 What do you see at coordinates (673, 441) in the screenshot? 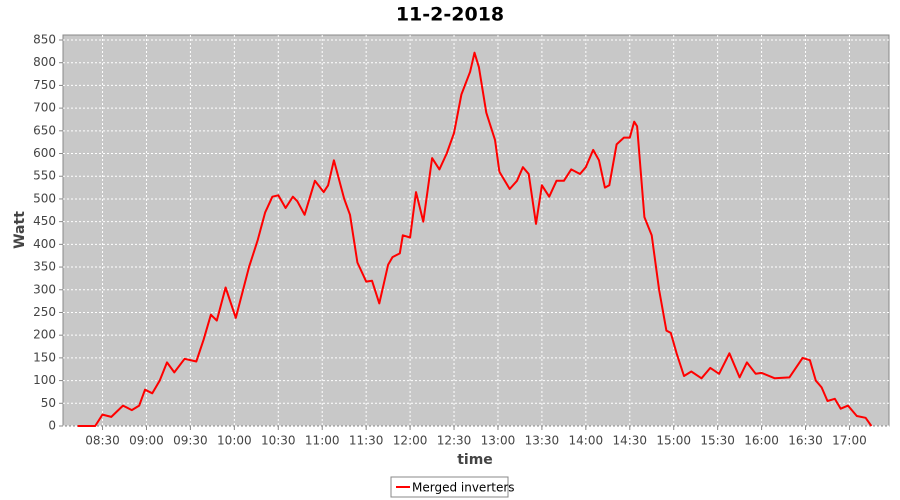
I see `x-tick-label: 15:00` at bounding box center [673, 441].